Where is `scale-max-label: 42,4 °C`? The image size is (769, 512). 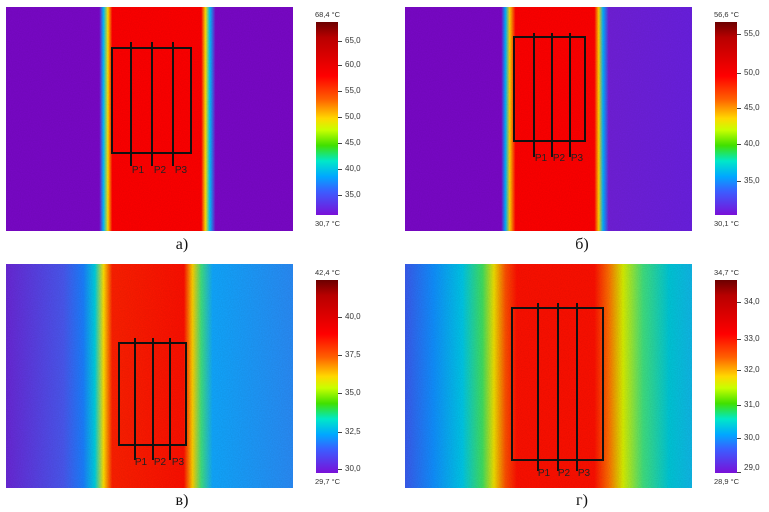 scale-max-label: 42,4 °C is located at coordinates (328, 272).